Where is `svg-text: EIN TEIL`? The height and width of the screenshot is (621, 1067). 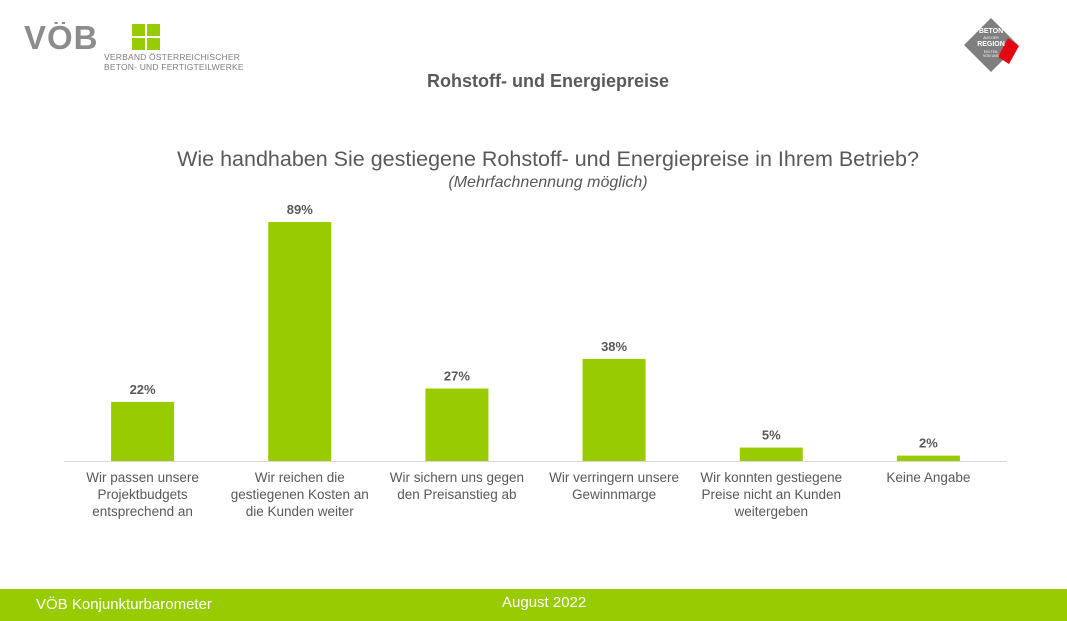
svg-text: EIN TEIL is located at coordinates (991, 52).